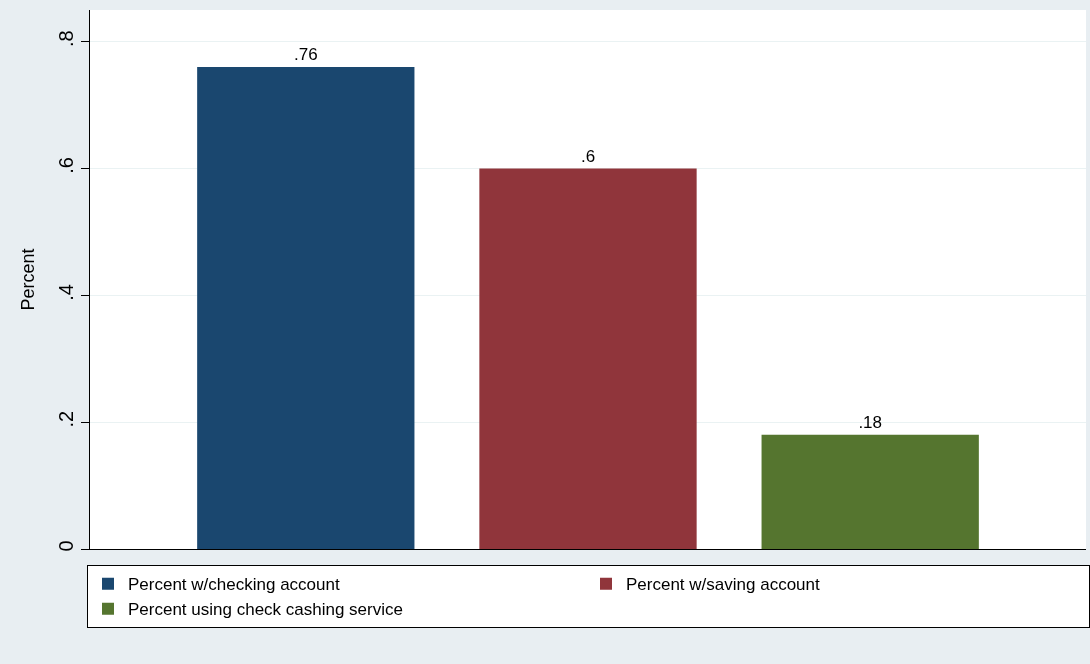 The height and width of the screenshot is (664, 1090). Describe the element at coordinates (66, 165) in the screenshot. I see `y-tick-label: .6` at that location.